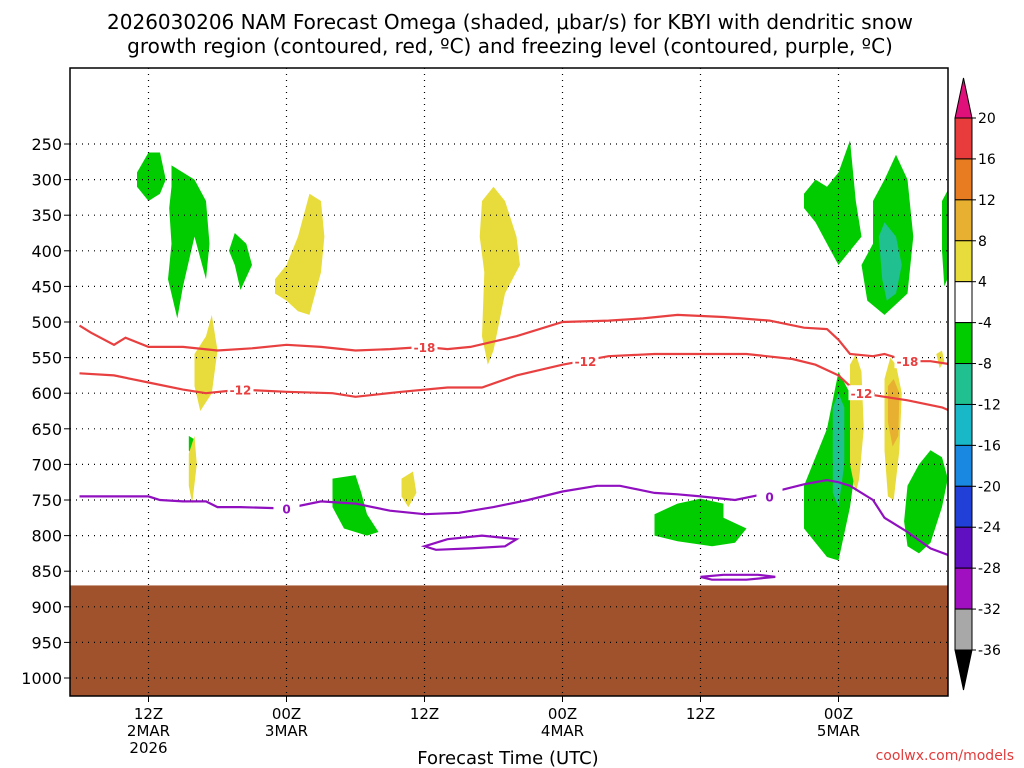 The width and height of the screenshot is (1024, 768). I want to click on freezing-level-label-0: 0, so click(286, 510).